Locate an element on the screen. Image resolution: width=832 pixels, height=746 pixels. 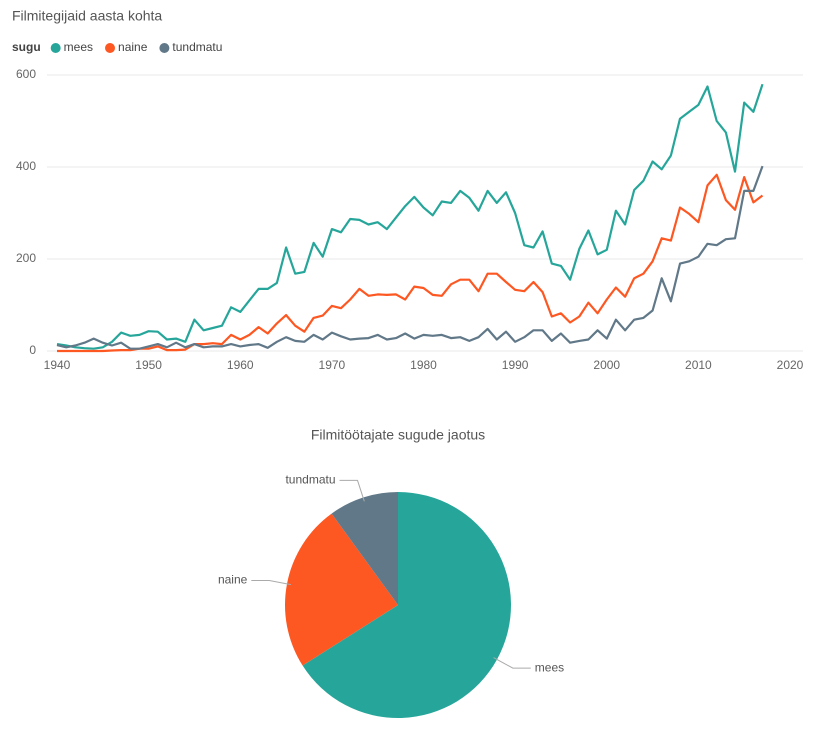
x-tick-label: 1990 is located at coordinates (515, 365).